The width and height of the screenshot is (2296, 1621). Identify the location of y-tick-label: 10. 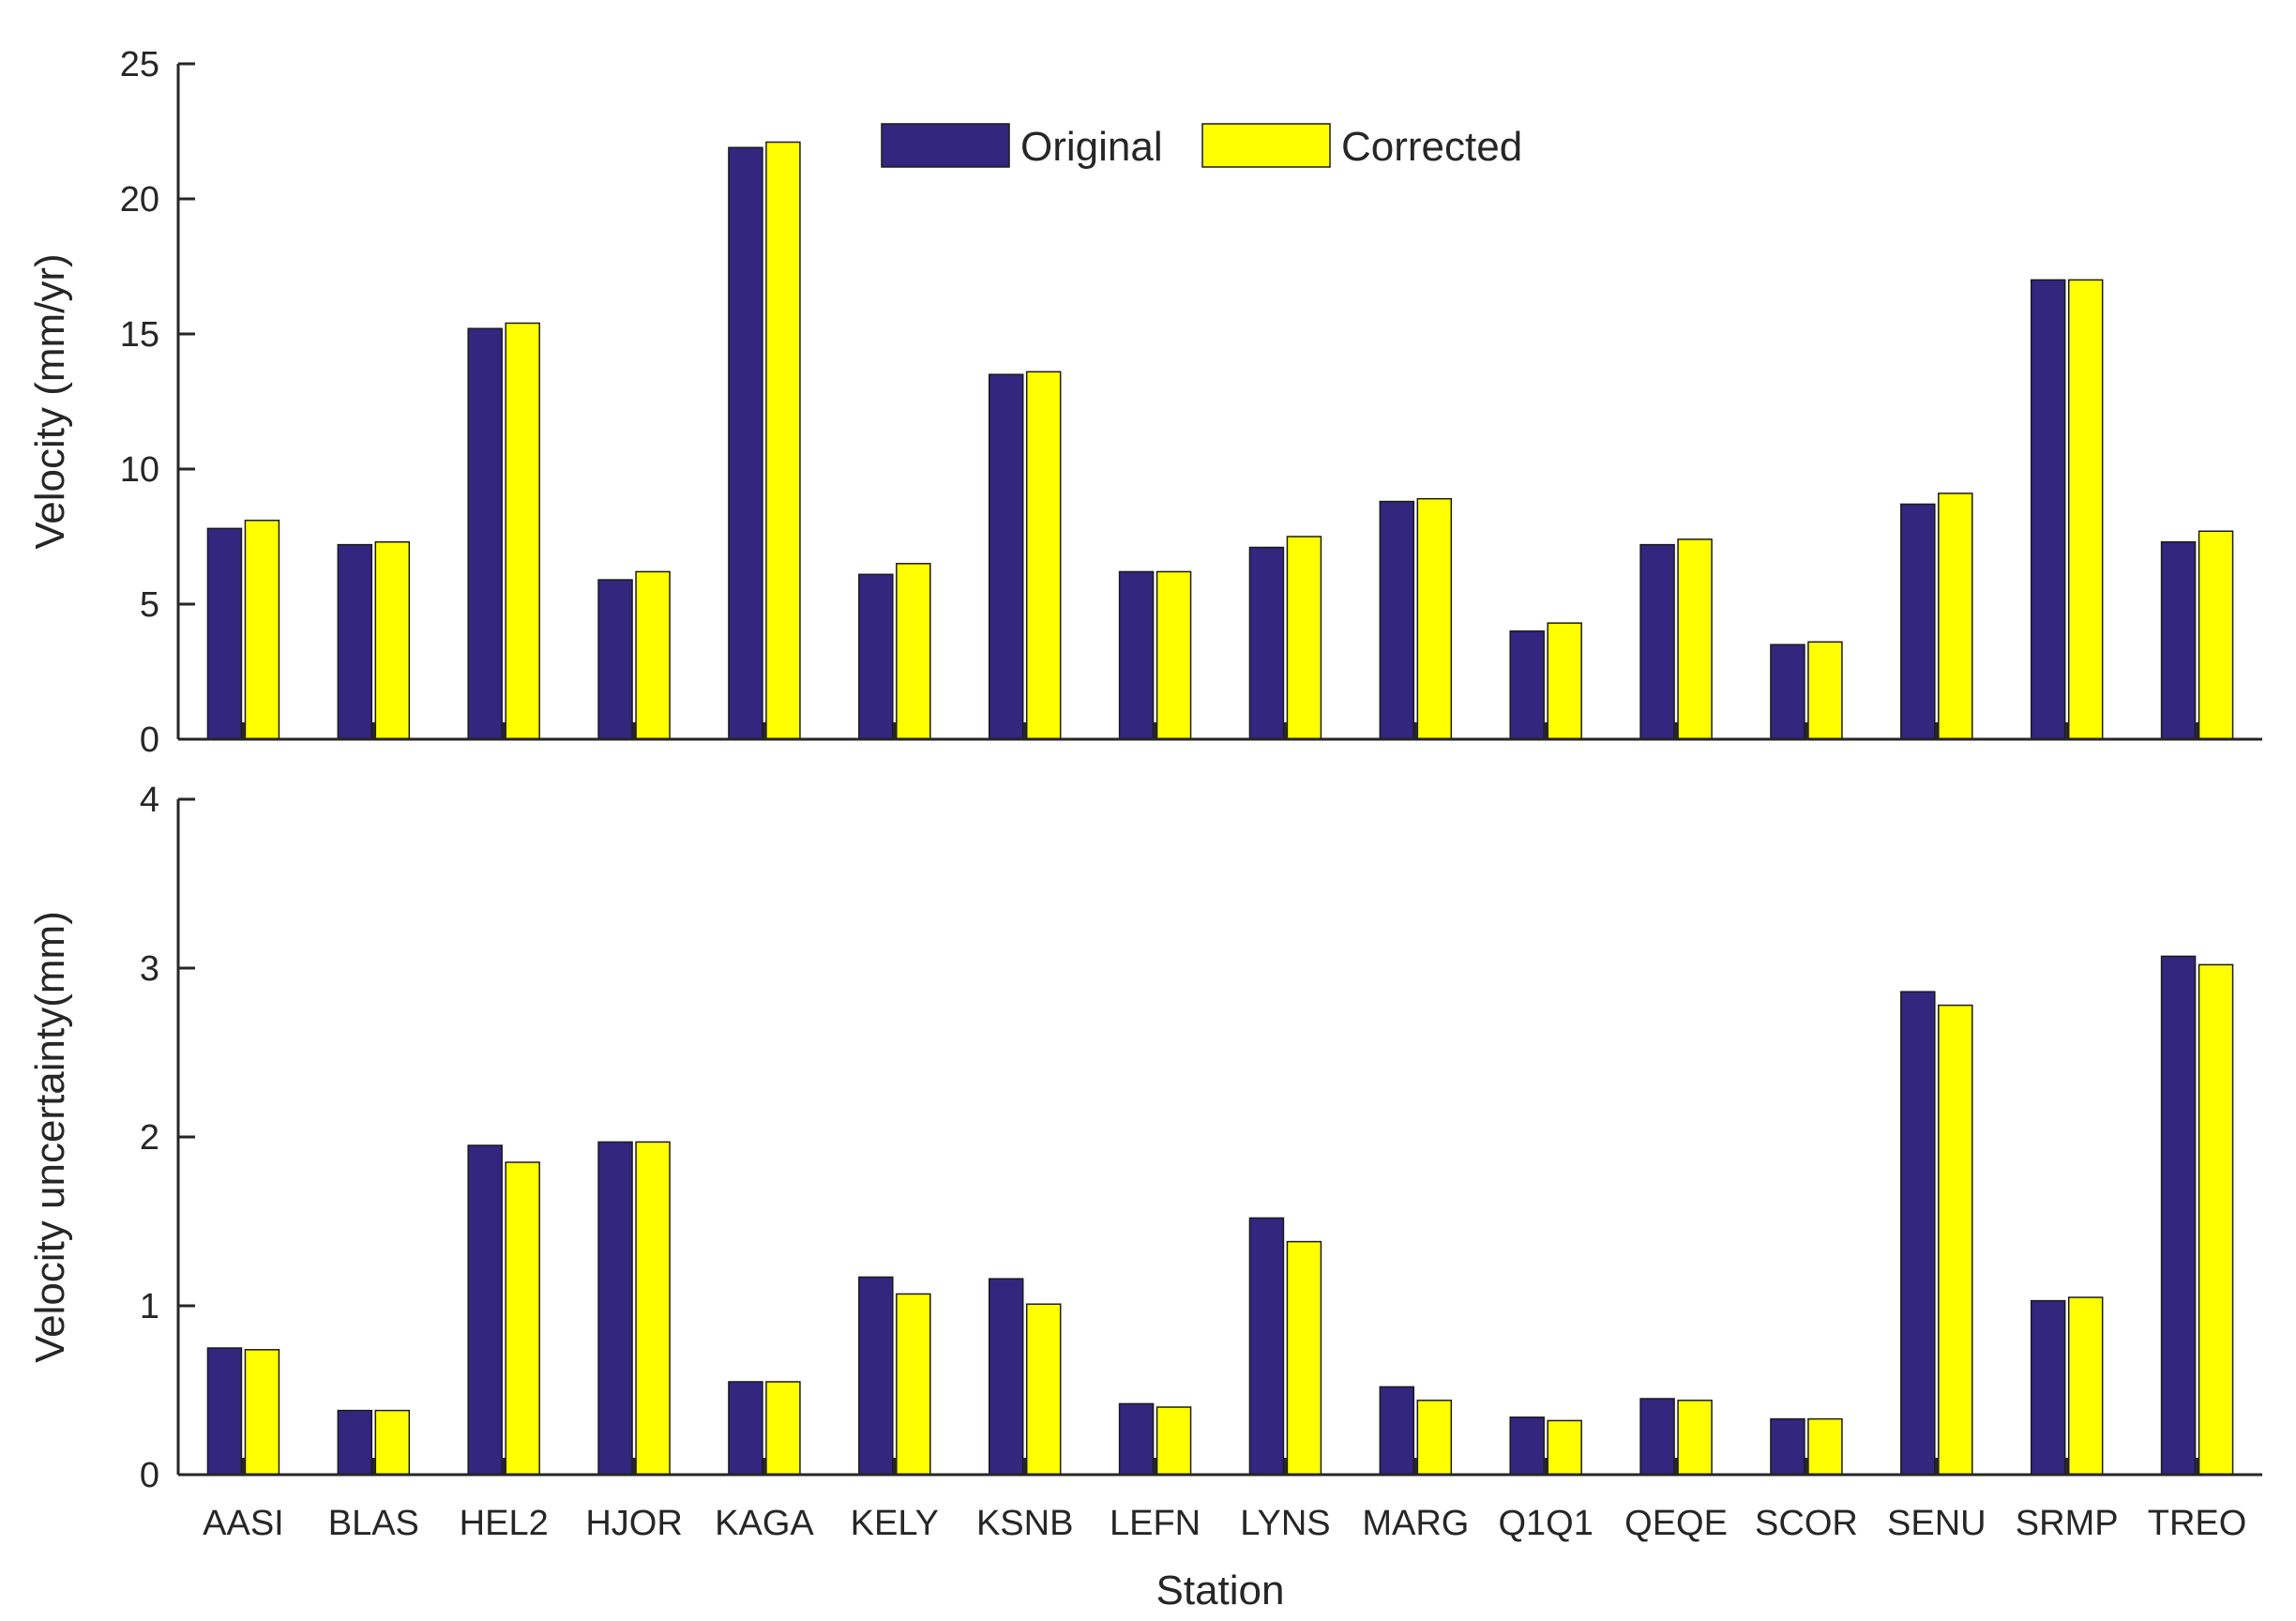
(139, 470).